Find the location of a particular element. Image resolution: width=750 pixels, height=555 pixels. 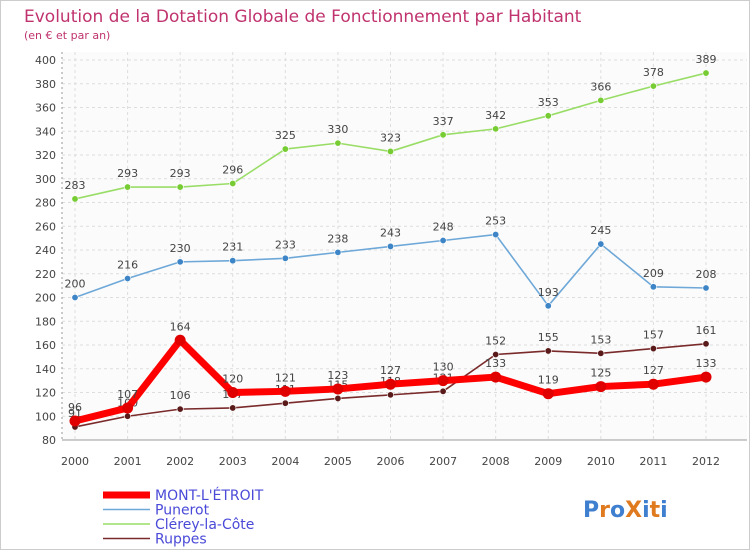

y-tick-label: 280 is located at coordinates (45, 203).